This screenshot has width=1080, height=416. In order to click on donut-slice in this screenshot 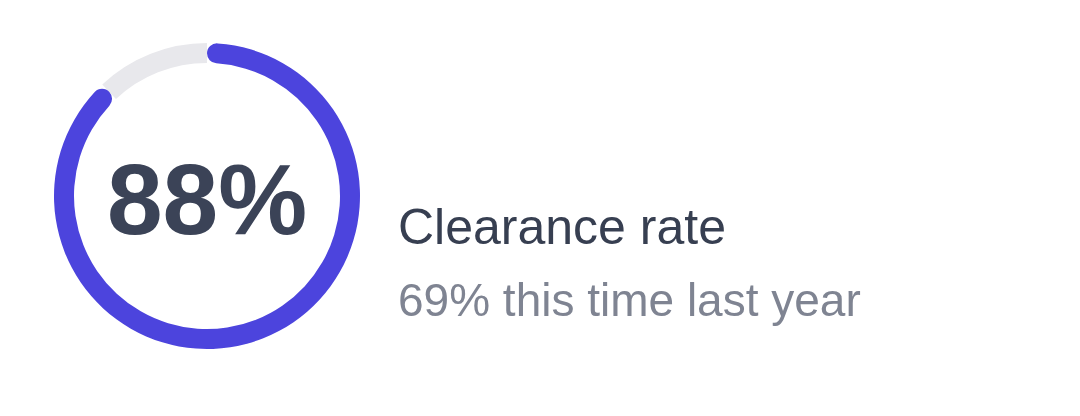, I will do `click(154, 71)`.